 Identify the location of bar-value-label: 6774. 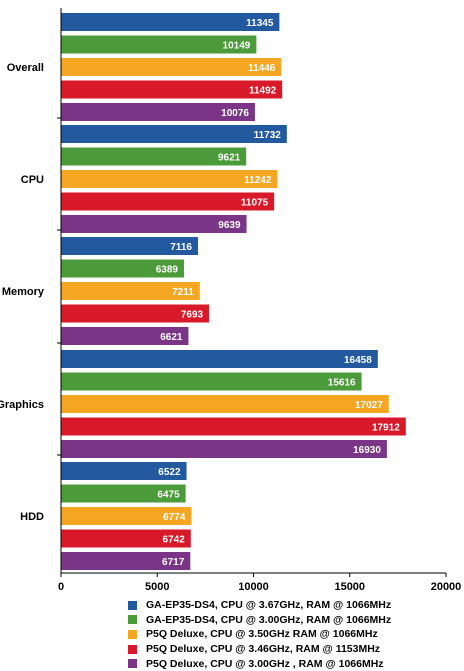
(174, 517).